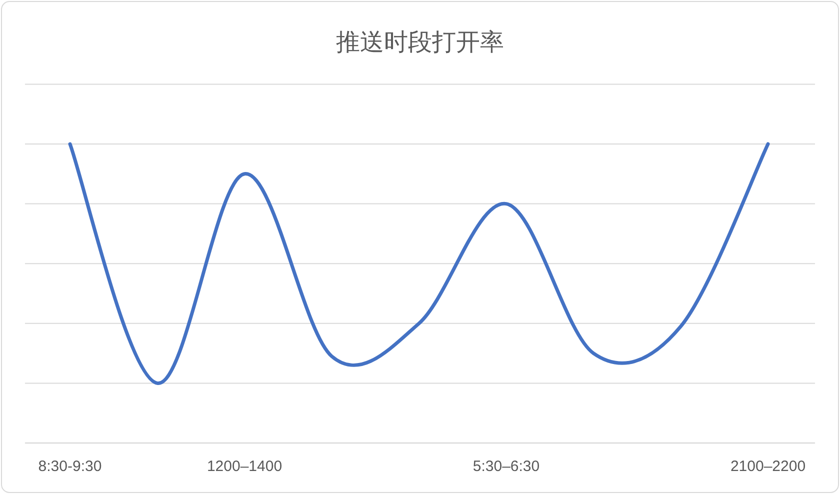 This screenshot has width=840, height=494. Describe the element at coordinates (506, 466) in the screenshot. I see `x-tick-label: 5:30–6:30` at that location.